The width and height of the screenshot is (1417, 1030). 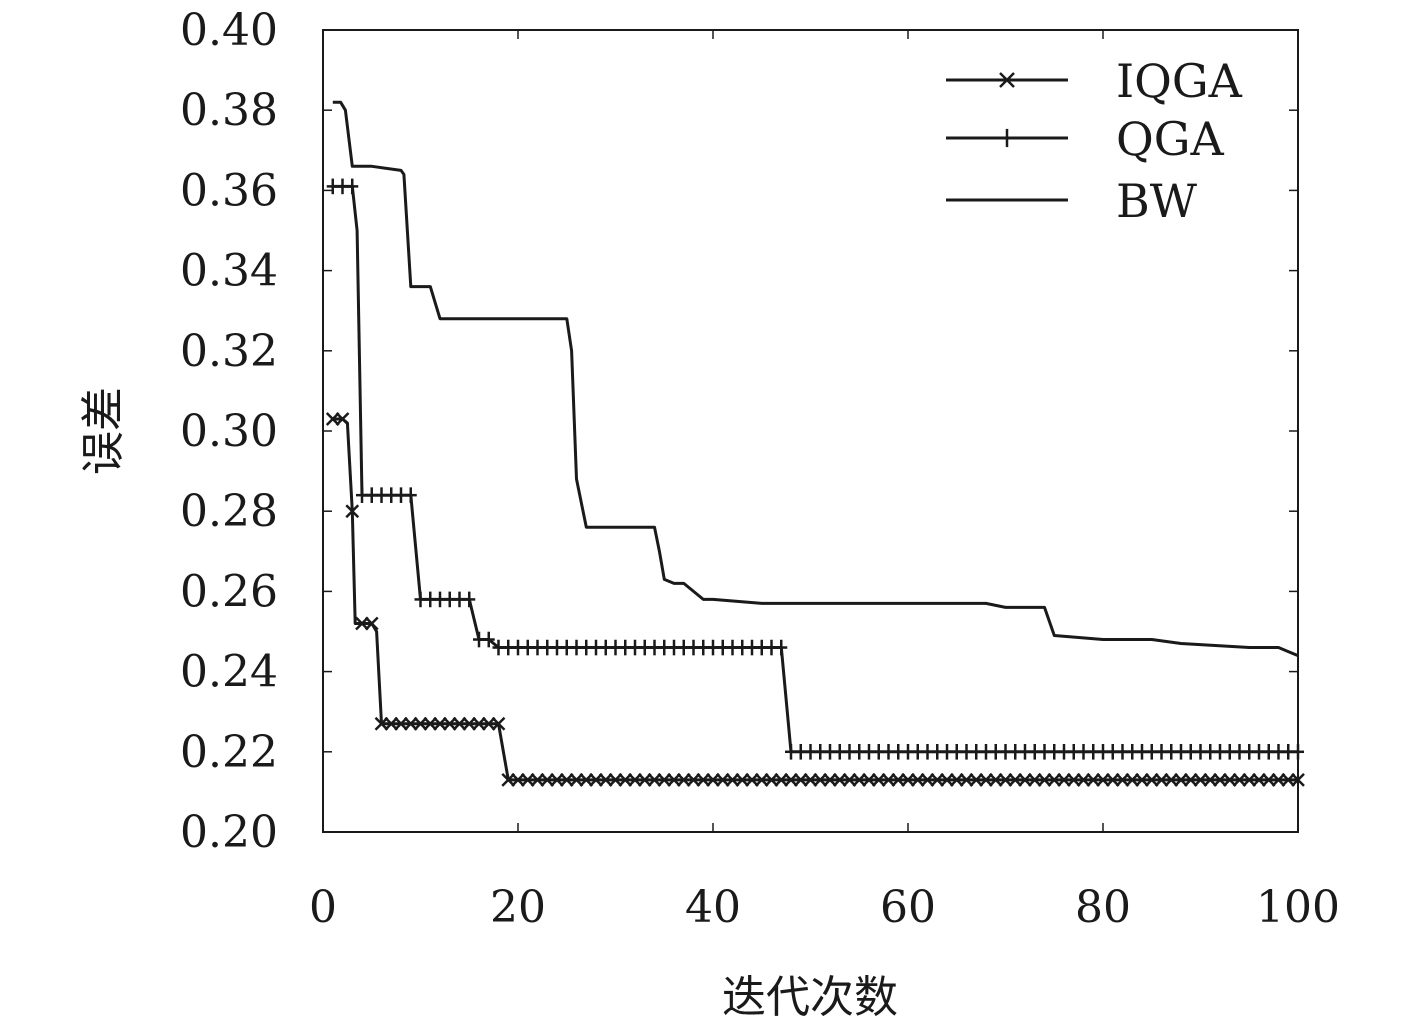 What do you see at coordinates (229, 752) in the screenshot?
I see `y-tick-label: 0.22` at bounding box center [229, 752].